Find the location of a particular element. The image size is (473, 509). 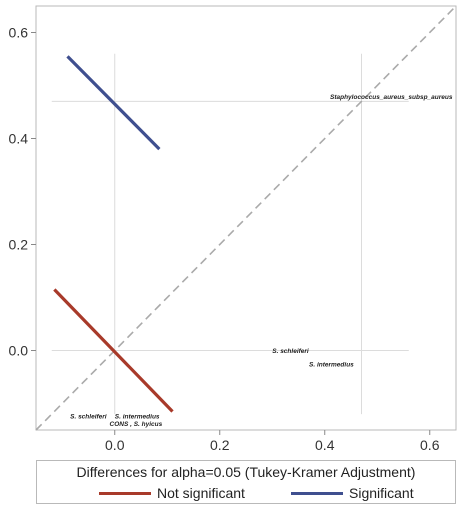

legend-swatch-significant is located at coordinates (317, 493).